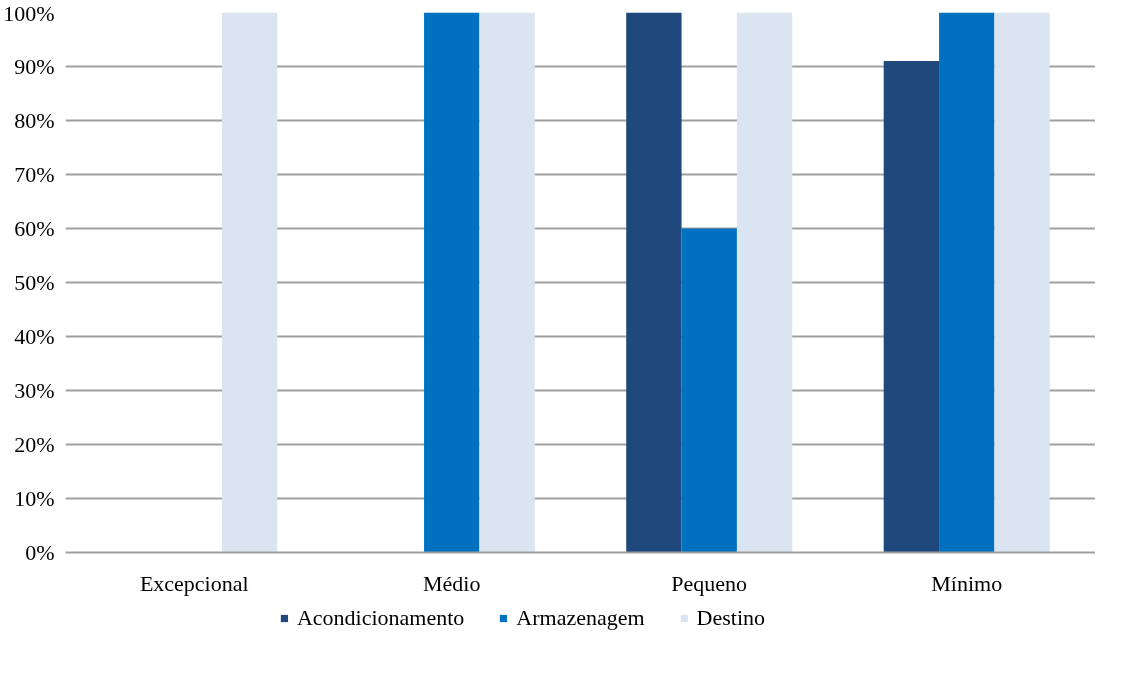  What do you see at coordinates (34, 498) in the screenshot?
I see `y-tick-label: 10%` at bounding box center [34, 498].